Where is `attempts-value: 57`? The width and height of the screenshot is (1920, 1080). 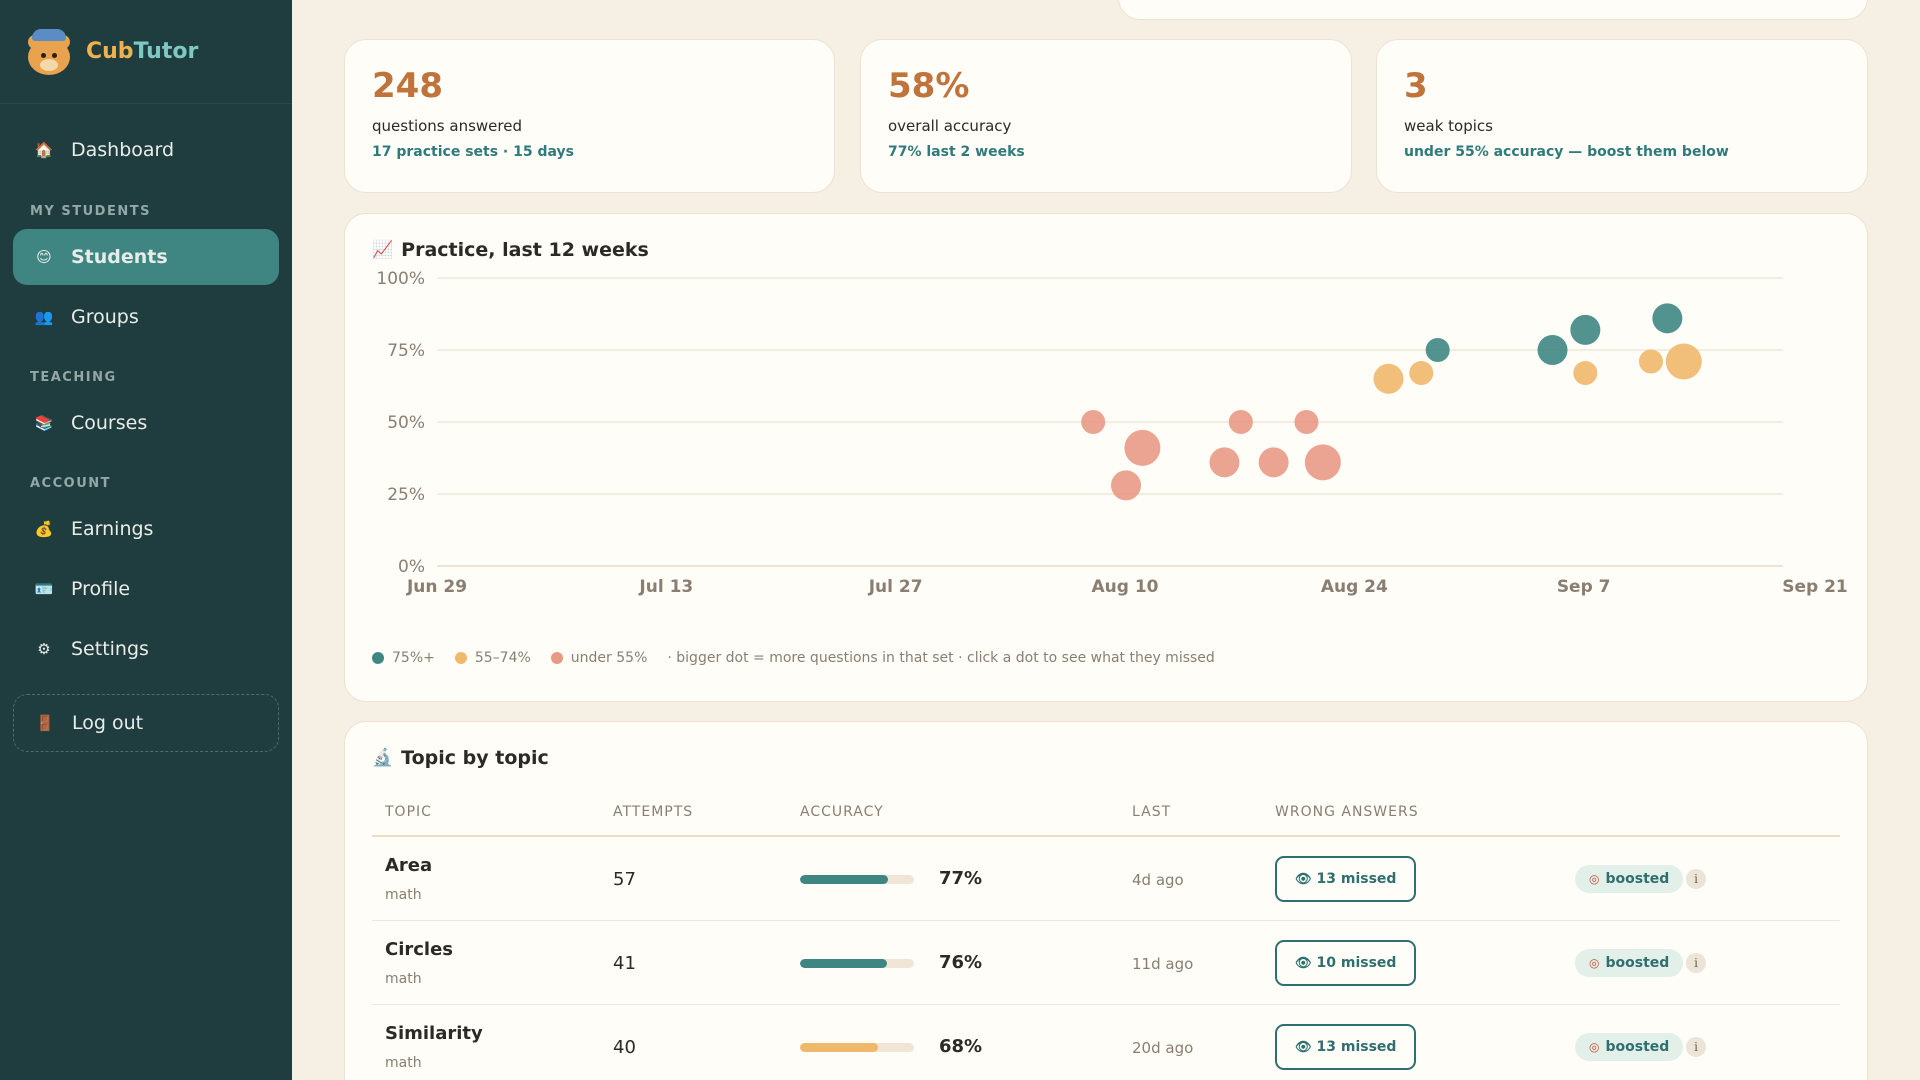 attempts-value: 57 is located at coordinates (624, 879).